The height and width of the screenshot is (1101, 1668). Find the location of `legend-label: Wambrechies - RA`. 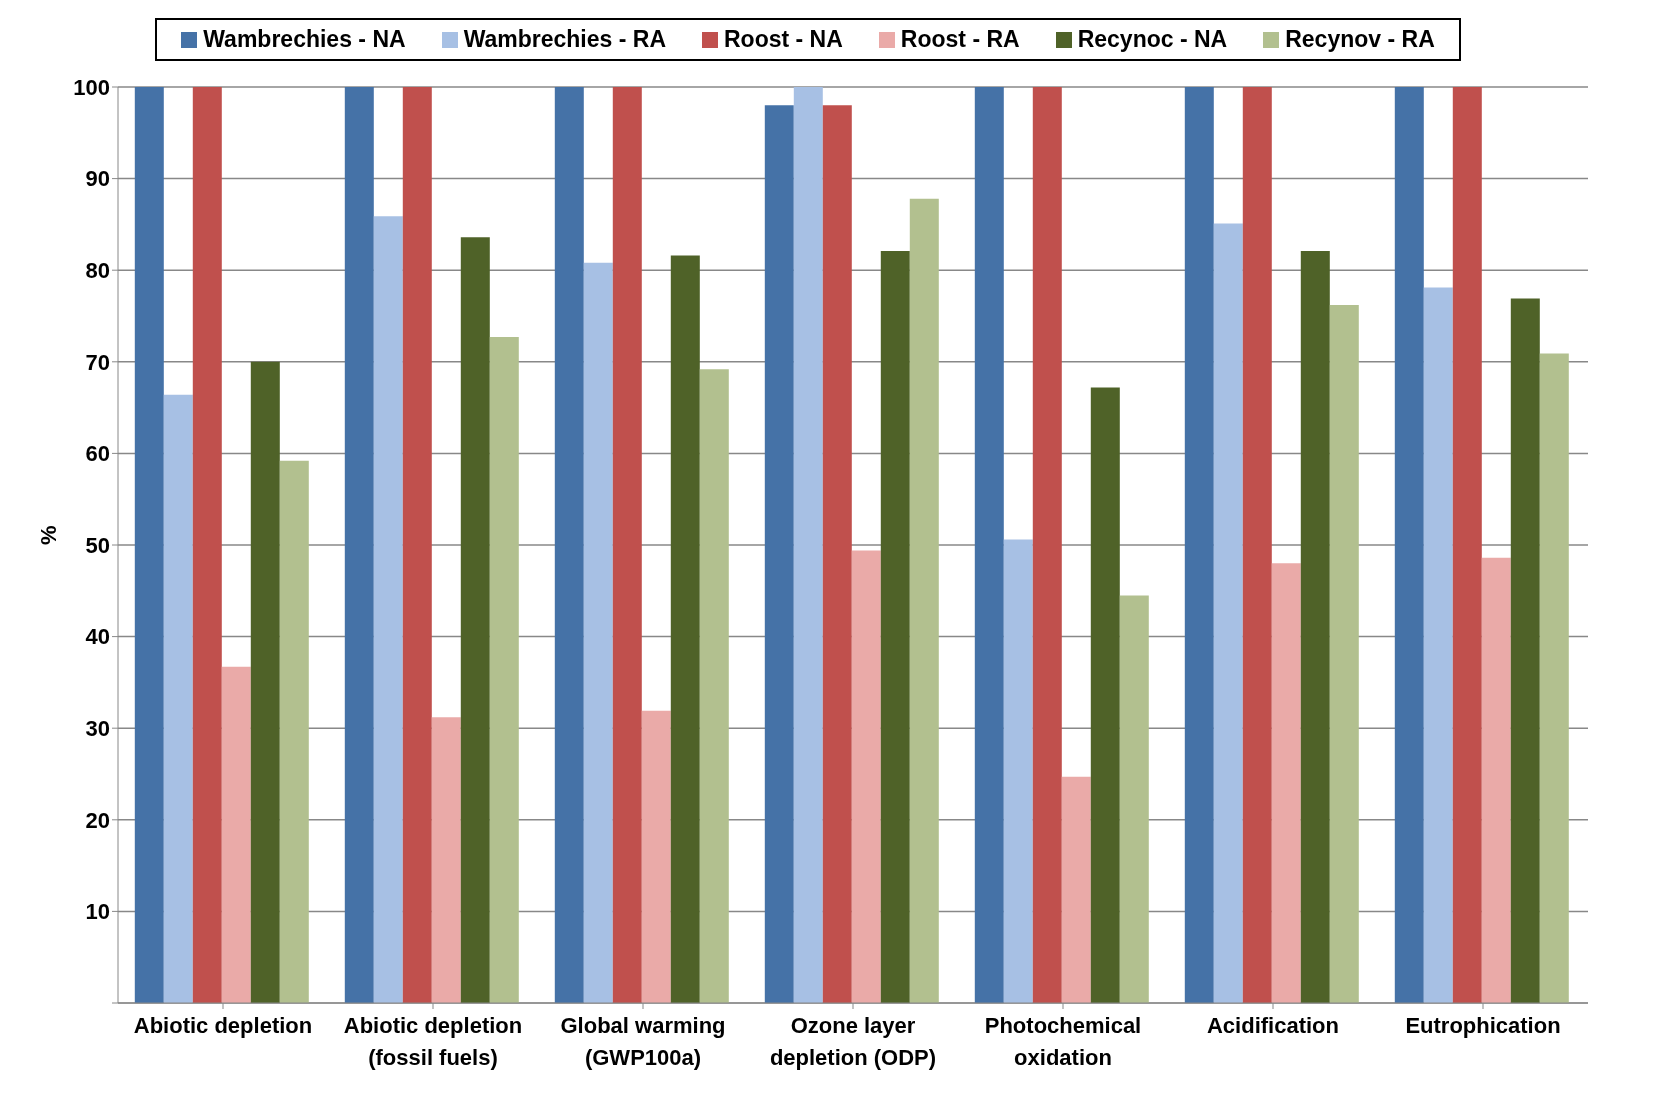

legend-label: Wambrechies - RA is located at coordinates (564, 39).